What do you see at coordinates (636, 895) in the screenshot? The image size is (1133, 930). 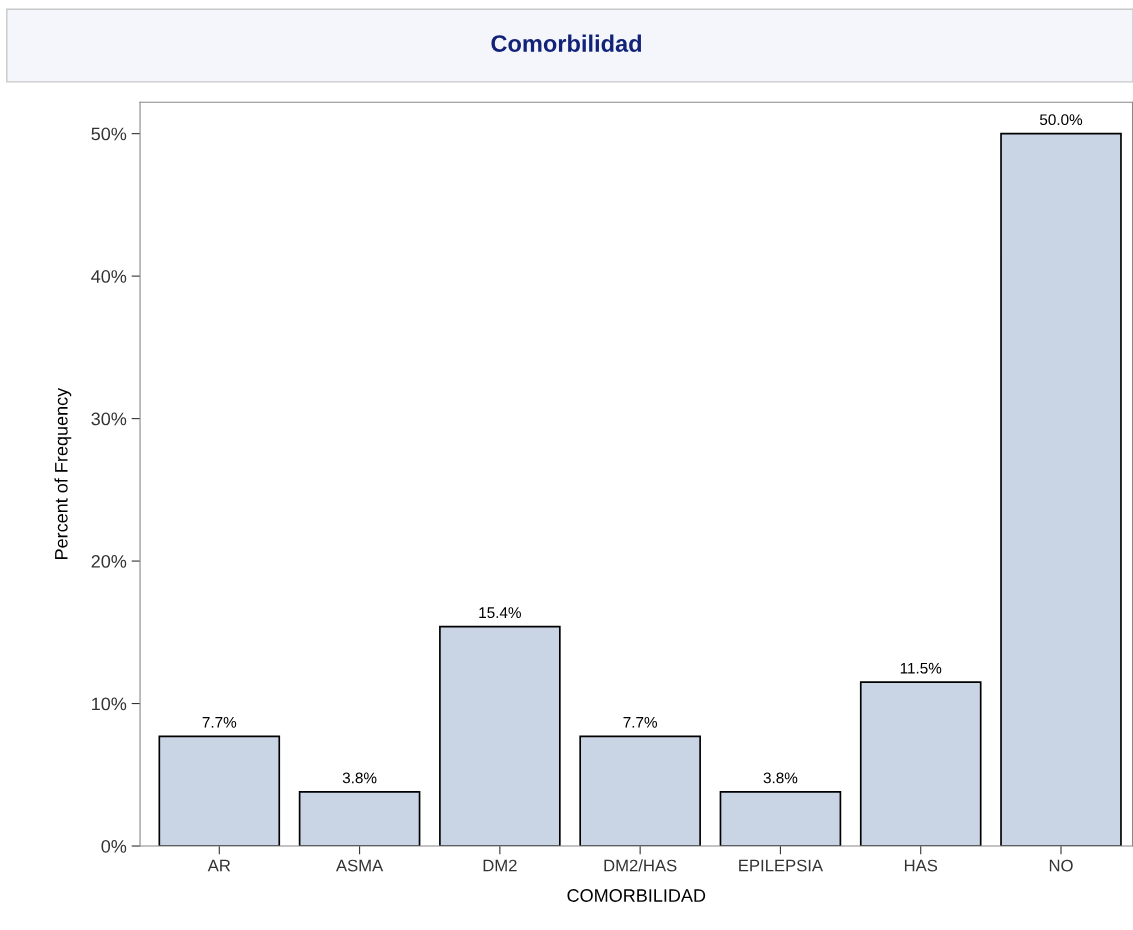 I see `x-axis-title: COMORBILIDAD` at bounding box center [636, 895].